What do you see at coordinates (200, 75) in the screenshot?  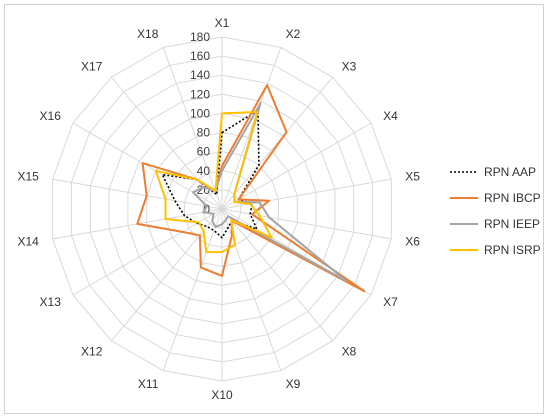 I see `tick-label: 140` at bounding box center [200, 75].